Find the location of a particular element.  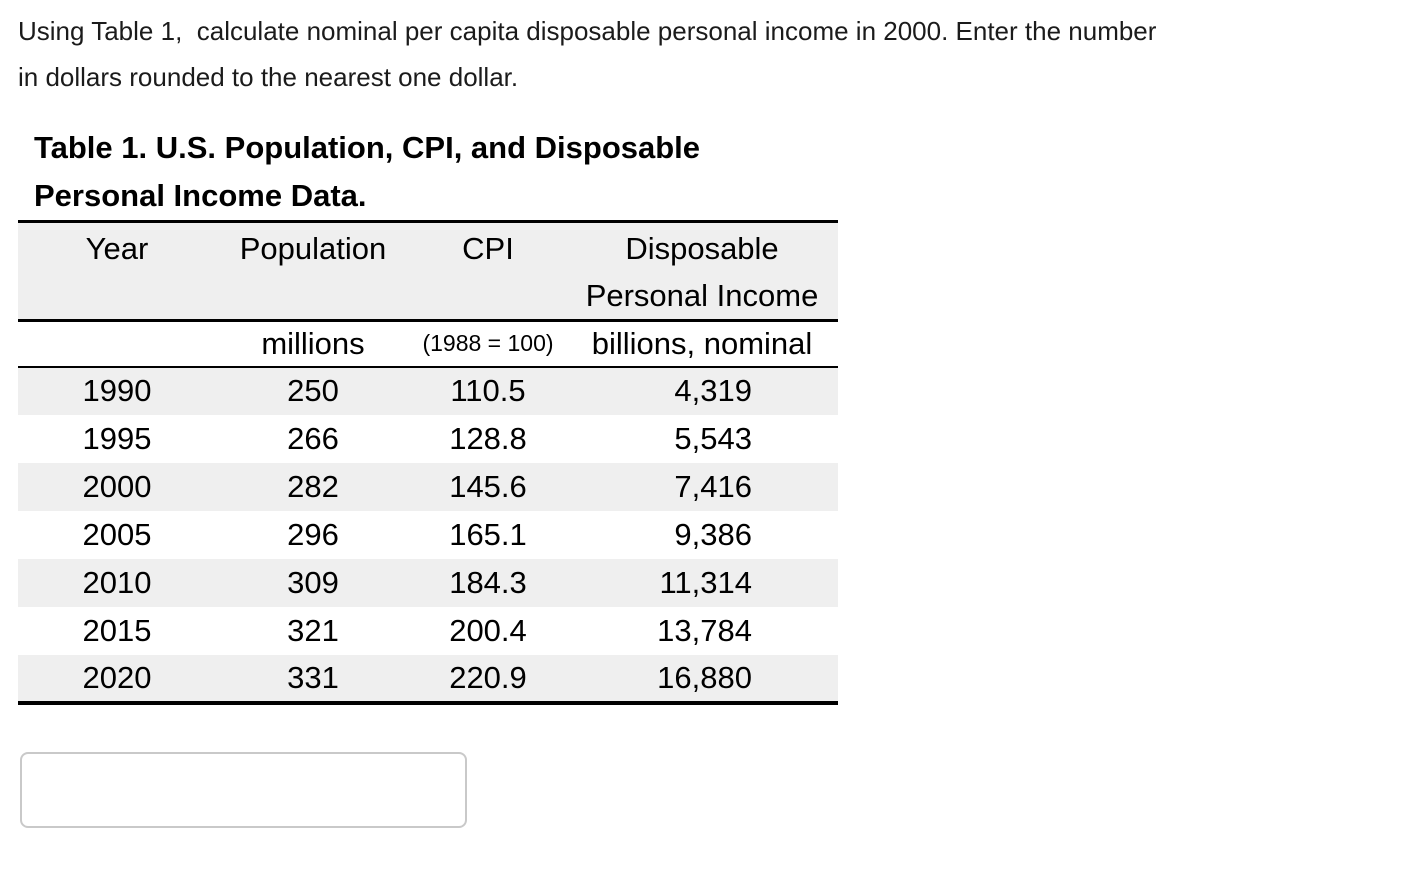

table-cell: 184.3 is located at coordinates (488, 582).